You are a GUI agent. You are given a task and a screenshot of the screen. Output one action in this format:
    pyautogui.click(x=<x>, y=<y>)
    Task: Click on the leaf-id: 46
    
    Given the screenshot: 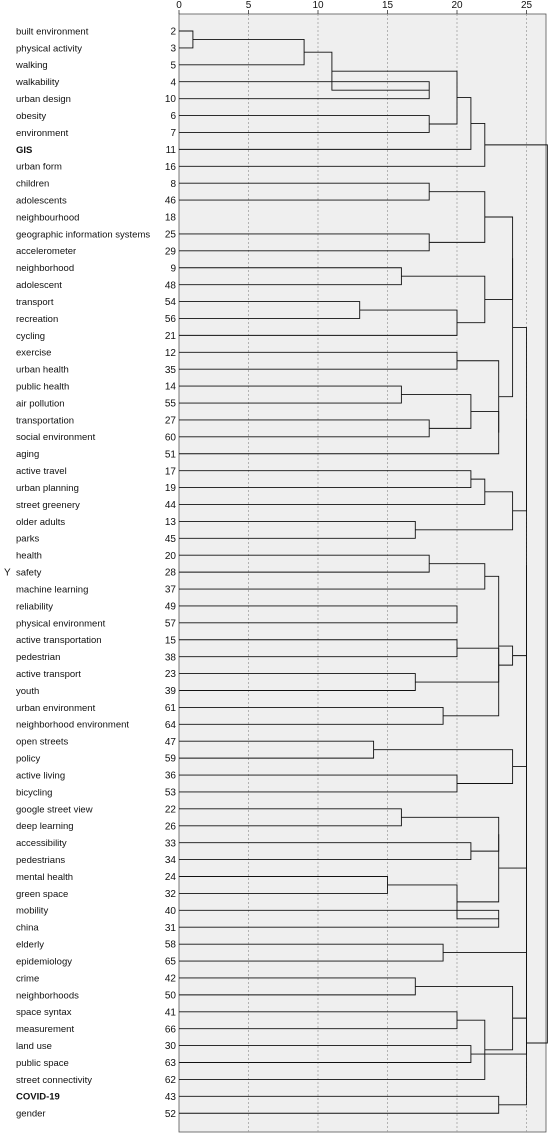 What is the action you would take?
    pyautogui.click(x=171, y=201)
    